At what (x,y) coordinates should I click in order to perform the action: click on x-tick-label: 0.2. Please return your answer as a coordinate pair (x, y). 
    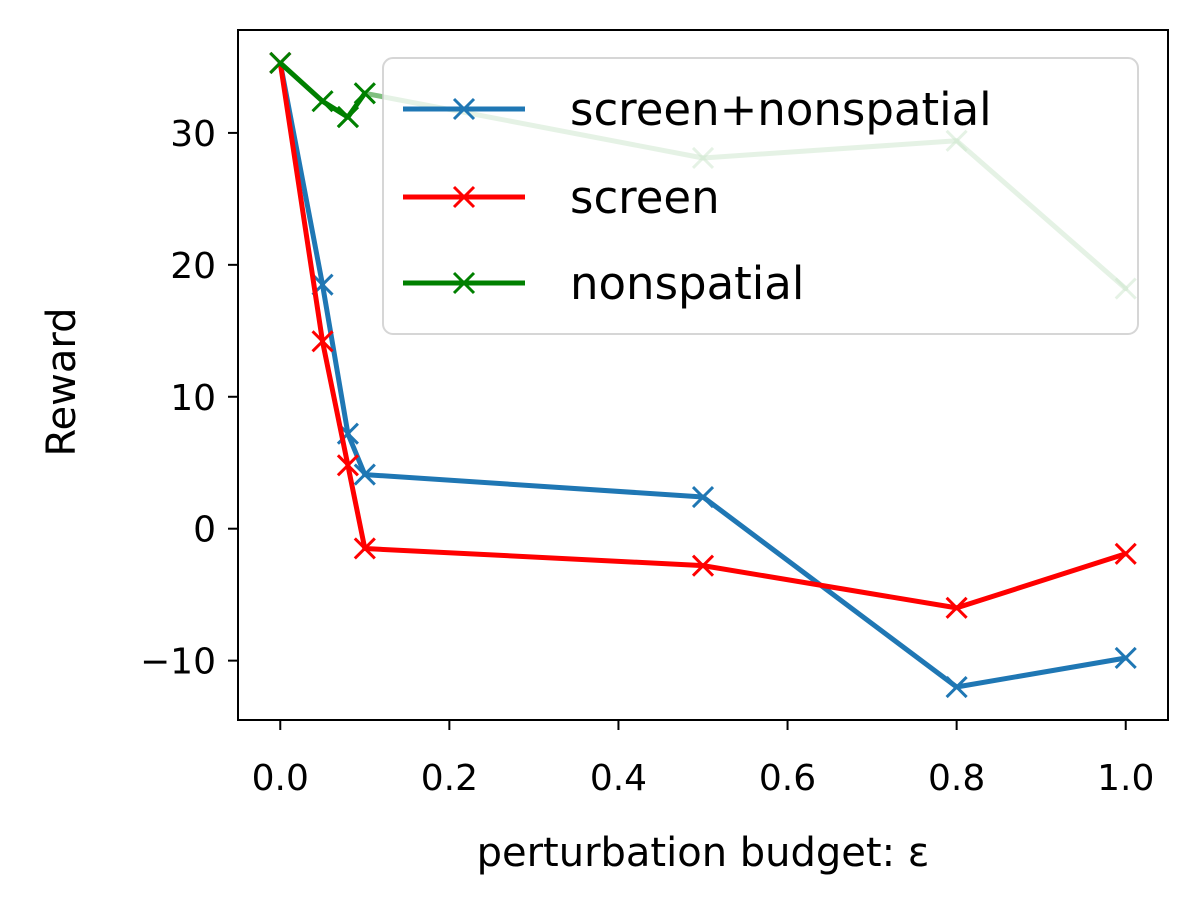
    Looking at the image, I should click on (449, 778).